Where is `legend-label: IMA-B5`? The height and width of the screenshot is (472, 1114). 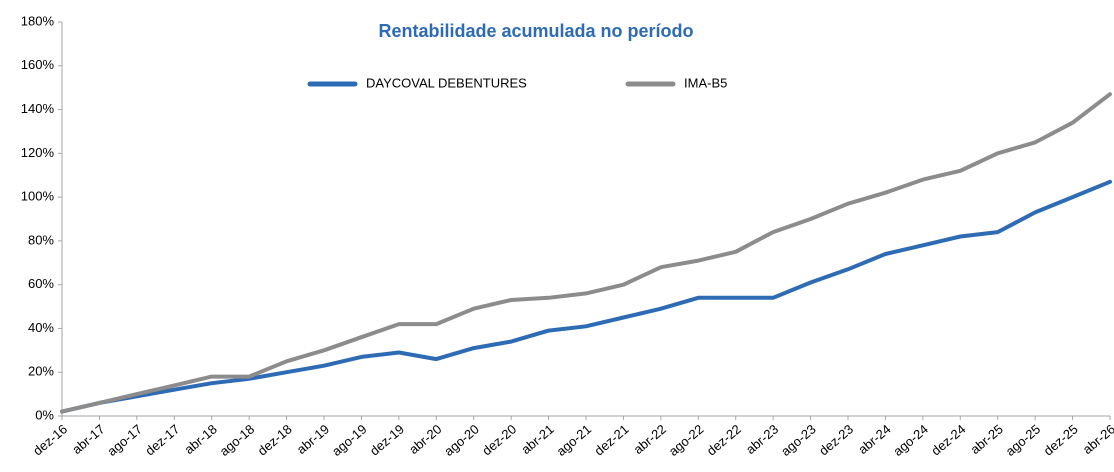 legend-label: IMA-B5 is located at coordinates (705, 82).